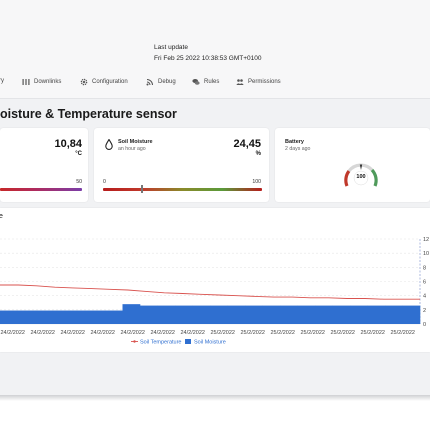 The height and width of the screenshot is (430, 430). Describe the element at coordinates (182, 189) in the screenshot. I see `soil-moisture-range-bar` at that location.